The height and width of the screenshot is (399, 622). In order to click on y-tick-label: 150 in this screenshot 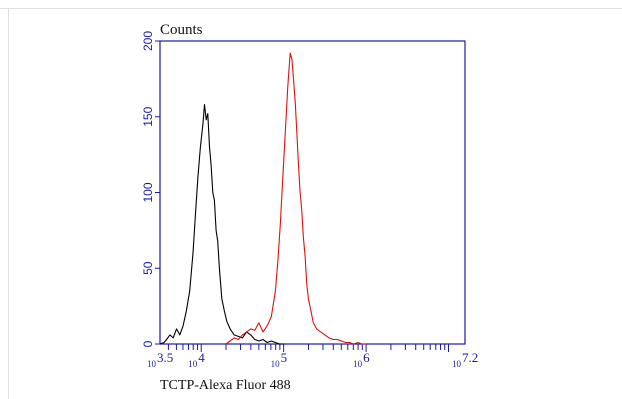, I will do `click(148, 116)`.